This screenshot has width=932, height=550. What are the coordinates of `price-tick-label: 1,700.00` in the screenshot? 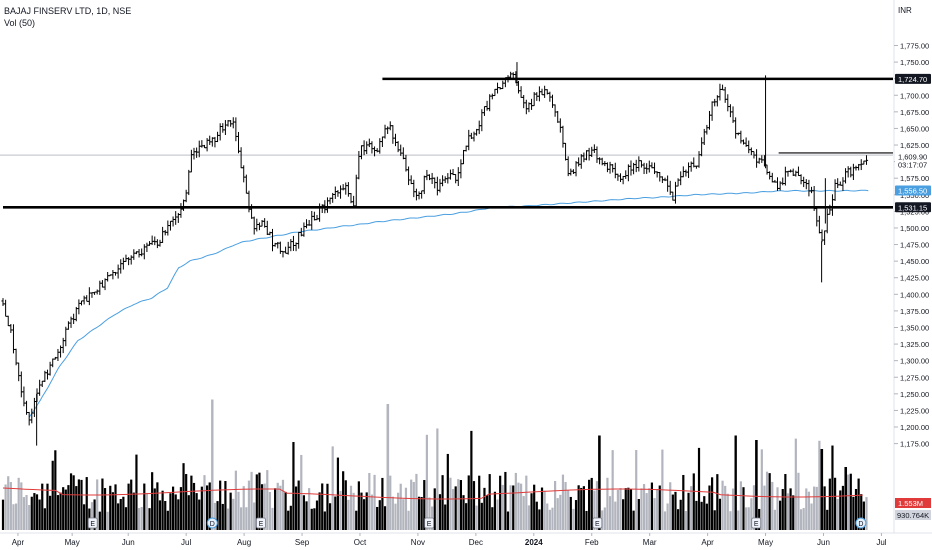 It's located at (914, 95).